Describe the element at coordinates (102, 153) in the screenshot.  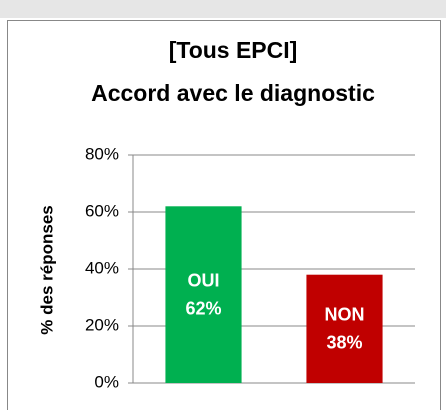
I see `y-tick-label: 80%` at that location.